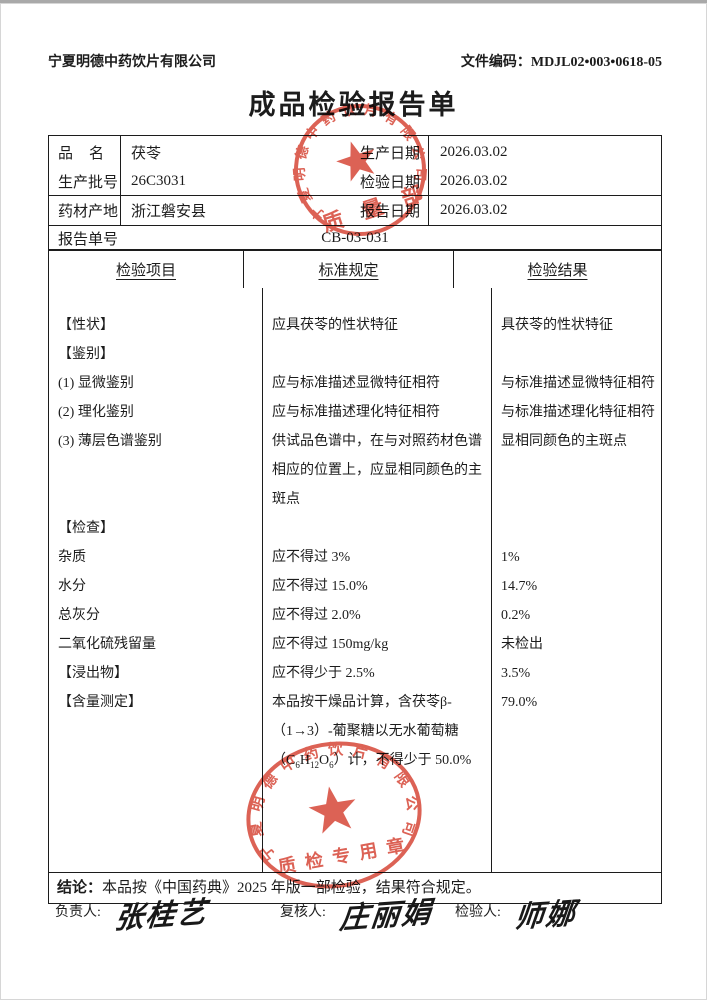 The height and width of the screenshot is (1000, 707). I want to click on result-cell: 与标准描述显微特征相符, so click(578, 383).